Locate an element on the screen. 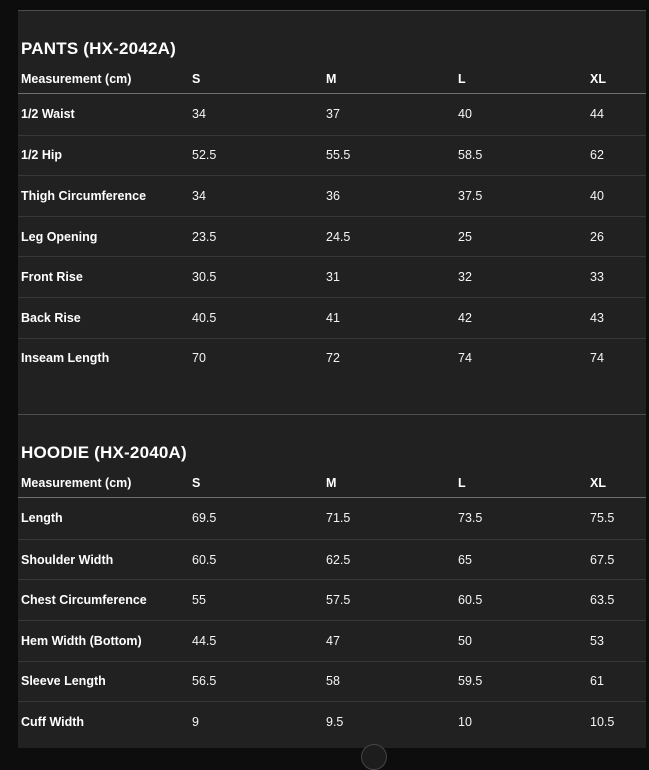 Image resolution: width=649 pixels, height=770 pixels. size-value-s: 23.5 is located at coordinates (204, 236).